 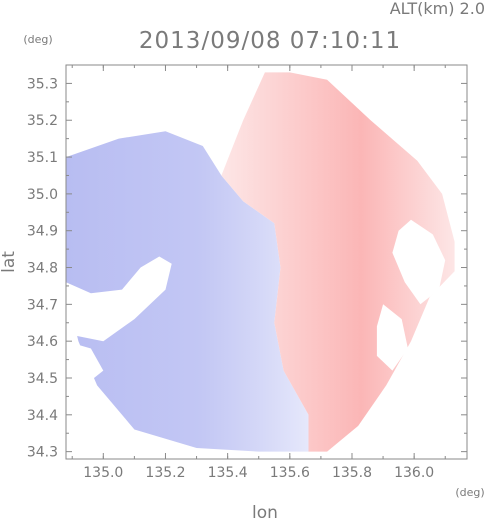 I want to click on y-tick-label: 35.1, so click(x=42, y=158).